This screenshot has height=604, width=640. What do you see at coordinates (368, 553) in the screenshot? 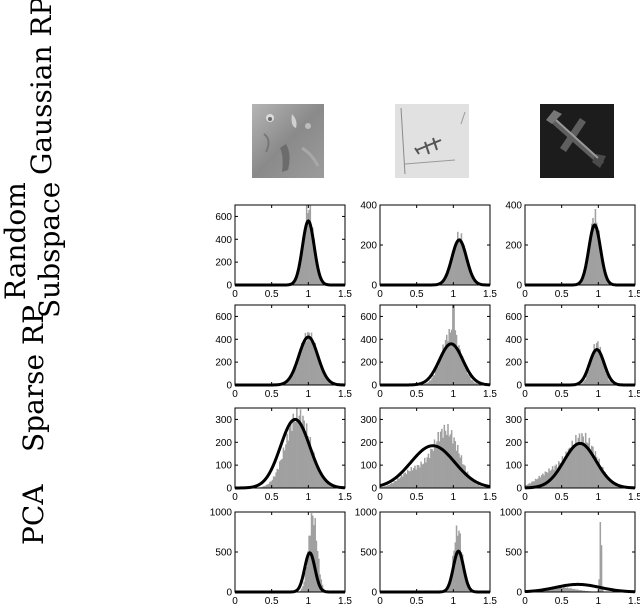
I see `y-tick-label: 500` at bounding box center [368, 553].